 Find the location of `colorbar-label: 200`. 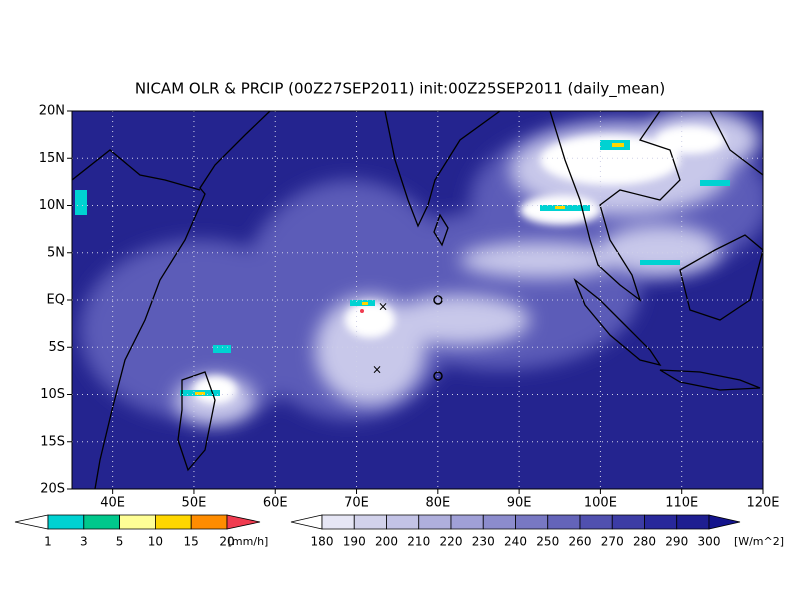

colorbar-label: 200 is located at coordinates (386, 542).